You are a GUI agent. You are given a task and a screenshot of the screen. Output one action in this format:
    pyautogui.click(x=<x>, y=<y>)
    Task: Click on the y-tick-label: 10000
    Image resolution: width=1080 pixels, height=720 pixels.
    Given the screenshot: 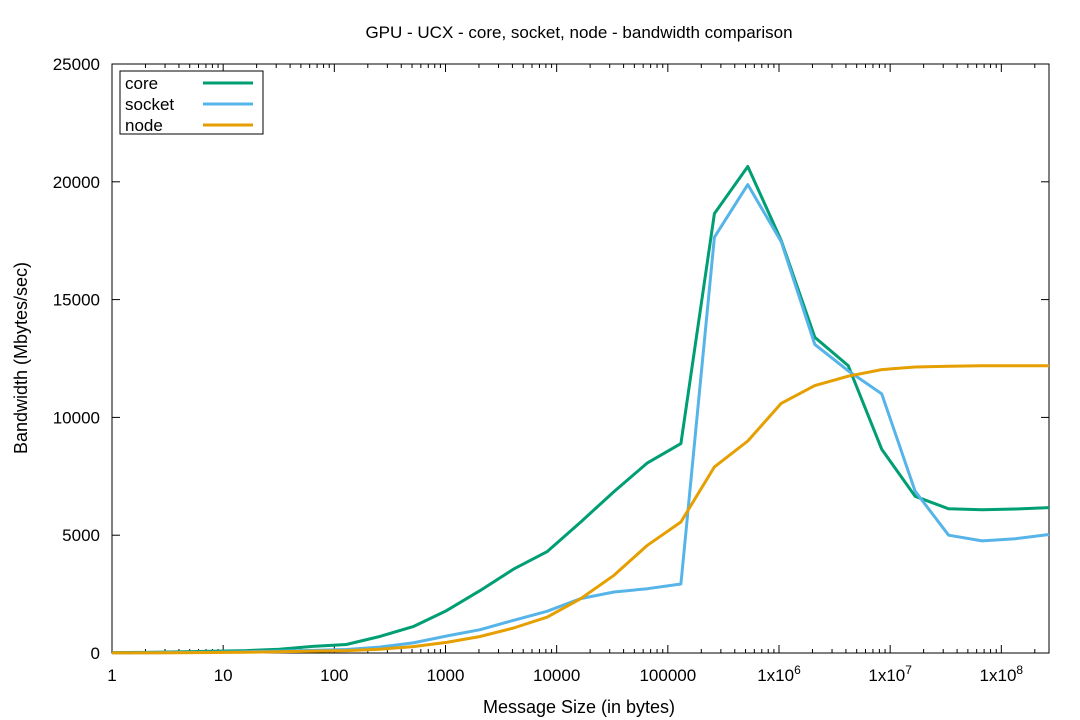 What is the action you would take?
    pyautogui.click(x=76, y=417)
    